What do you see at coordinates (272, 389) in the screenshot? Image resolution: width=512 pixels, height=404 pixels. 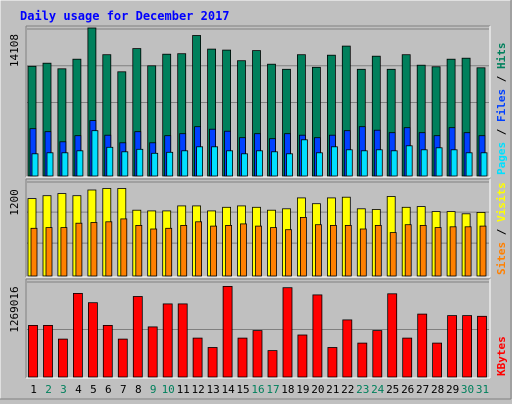 I see `x-tick-label-day-17: 17` at bounding box center [272, 389].